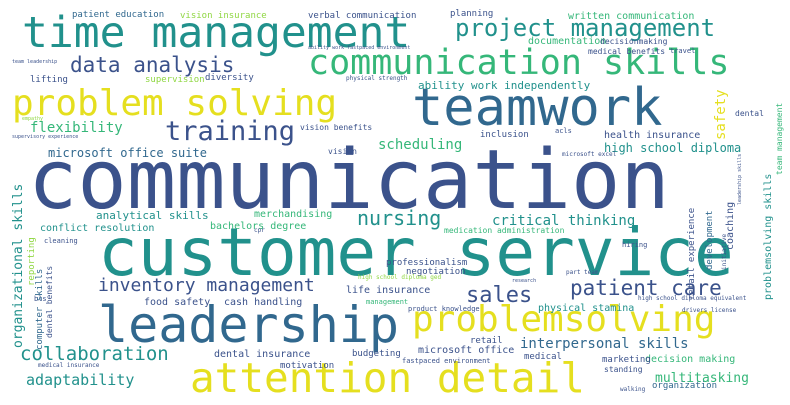 The width and height of the screenshot is (790, 405). I want to click on word-high-school-diploma: high school diploma, so click(673, 148).